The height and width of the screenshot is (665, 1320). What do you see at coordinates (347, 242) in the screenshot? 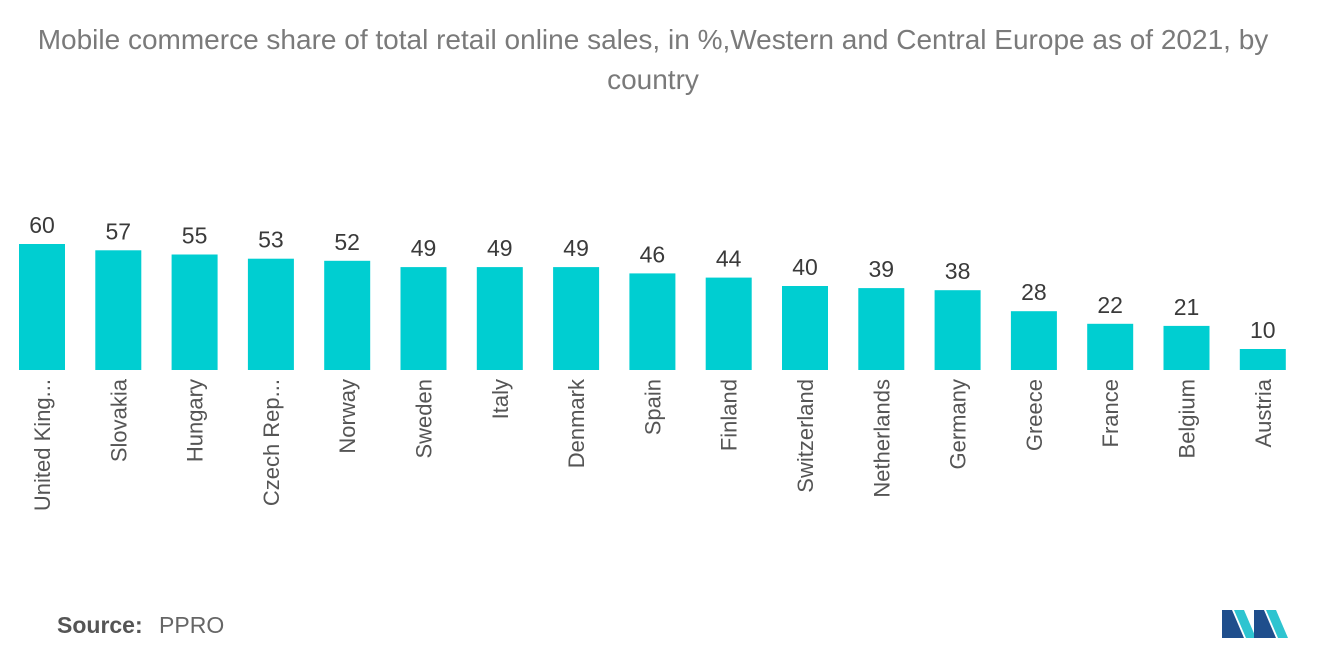
I see `data-label: 52` at bounding box center [347, 242].